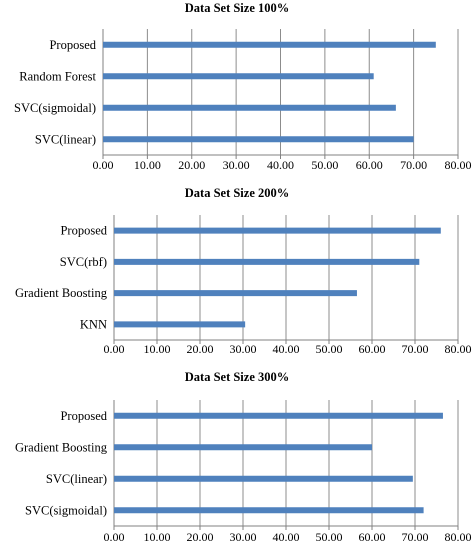  Describe the element at coordinates (93, 324) in the screenshot. I see `category-label: KNN` at that location.